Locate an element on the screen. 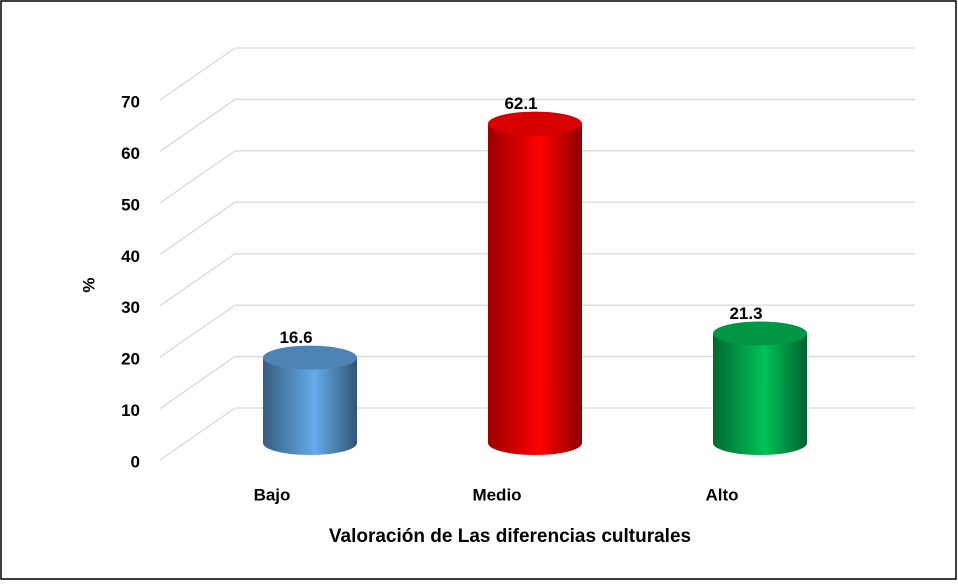 The height and width of the screenshot is (586, 958). y-tick-label: 10 is located at coordinates (130, 410).